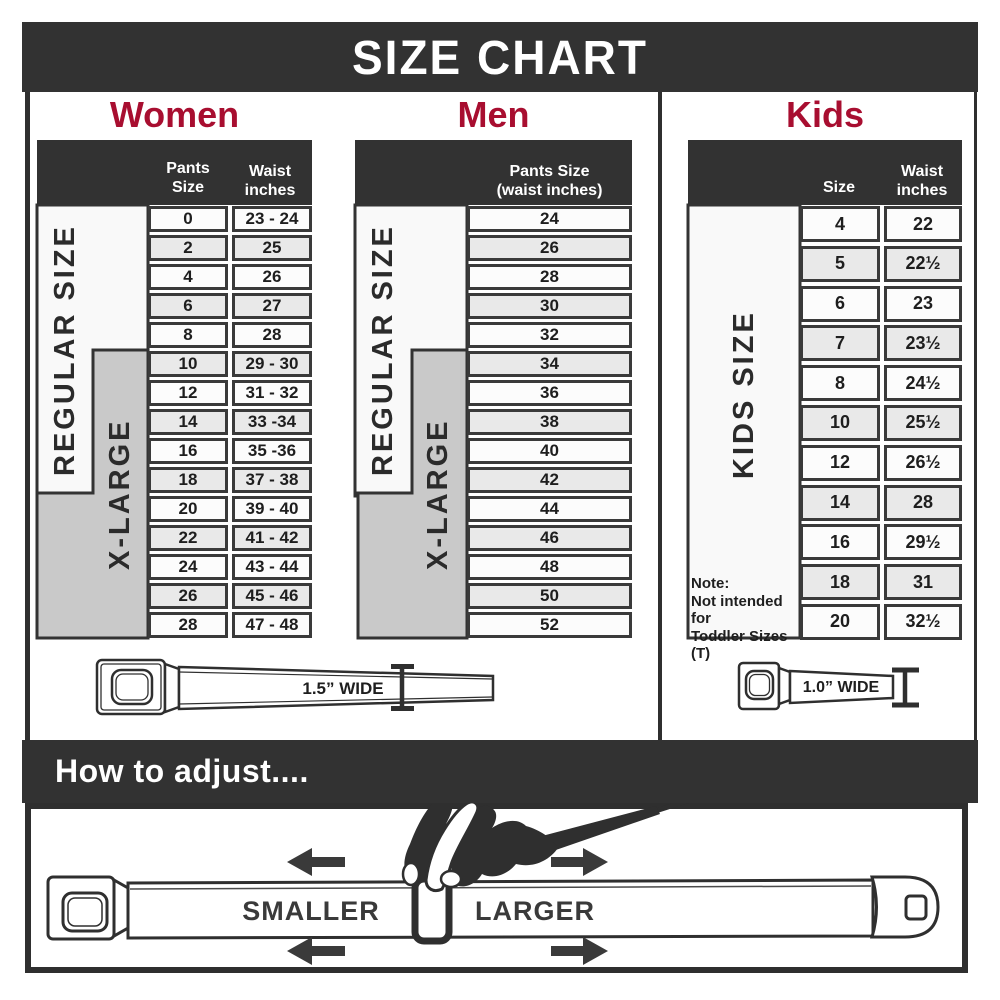  Describe the element at coordinates (840, 502) in the screenshot. I see `size-cell: 14` at that location.